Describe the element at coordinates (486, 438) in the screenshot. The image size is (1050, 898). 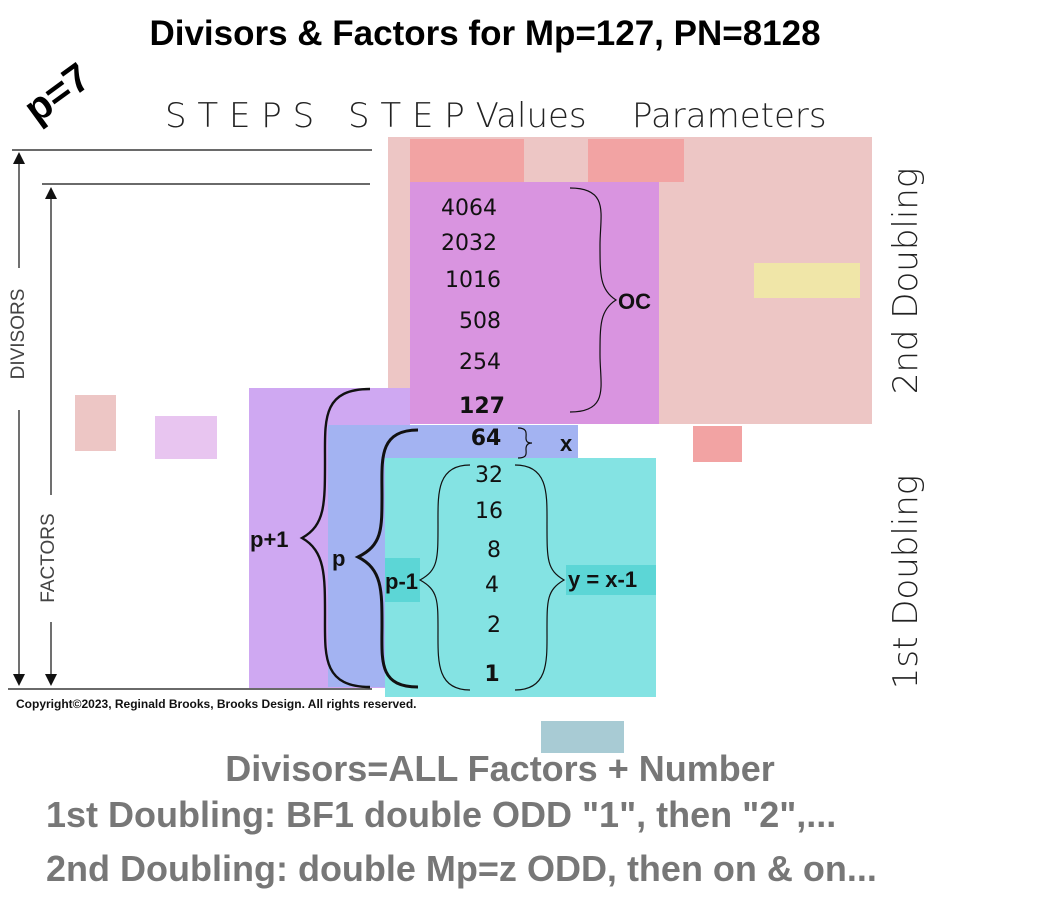
I see `value-64: 64` at that location.